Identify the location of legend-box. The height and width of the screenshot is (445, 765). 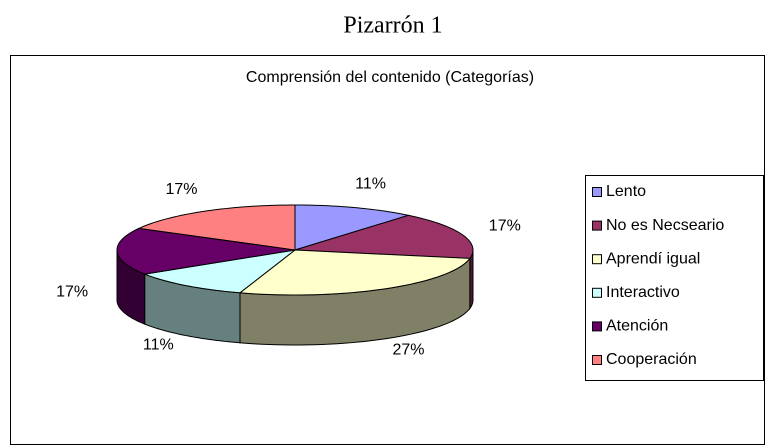
(674, 278).